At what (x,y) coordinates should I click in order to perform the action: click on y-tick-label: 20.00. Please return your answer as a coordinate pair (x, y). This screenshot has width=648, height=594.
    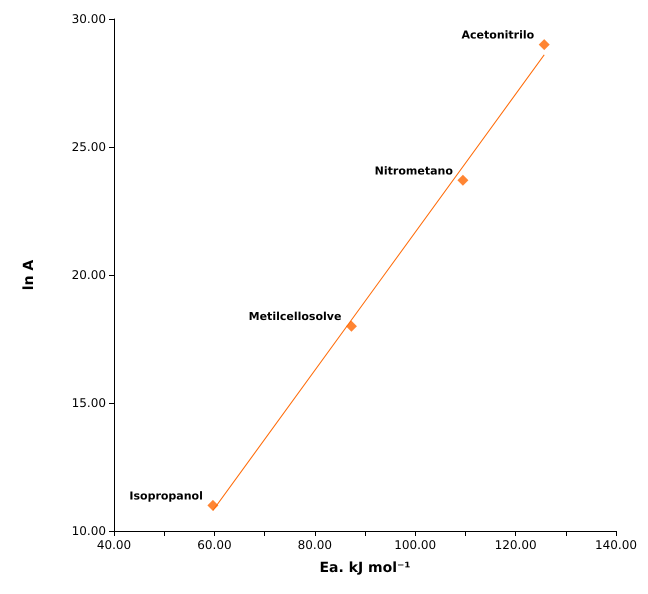
    Looking at the image, I should click on (89, 275).